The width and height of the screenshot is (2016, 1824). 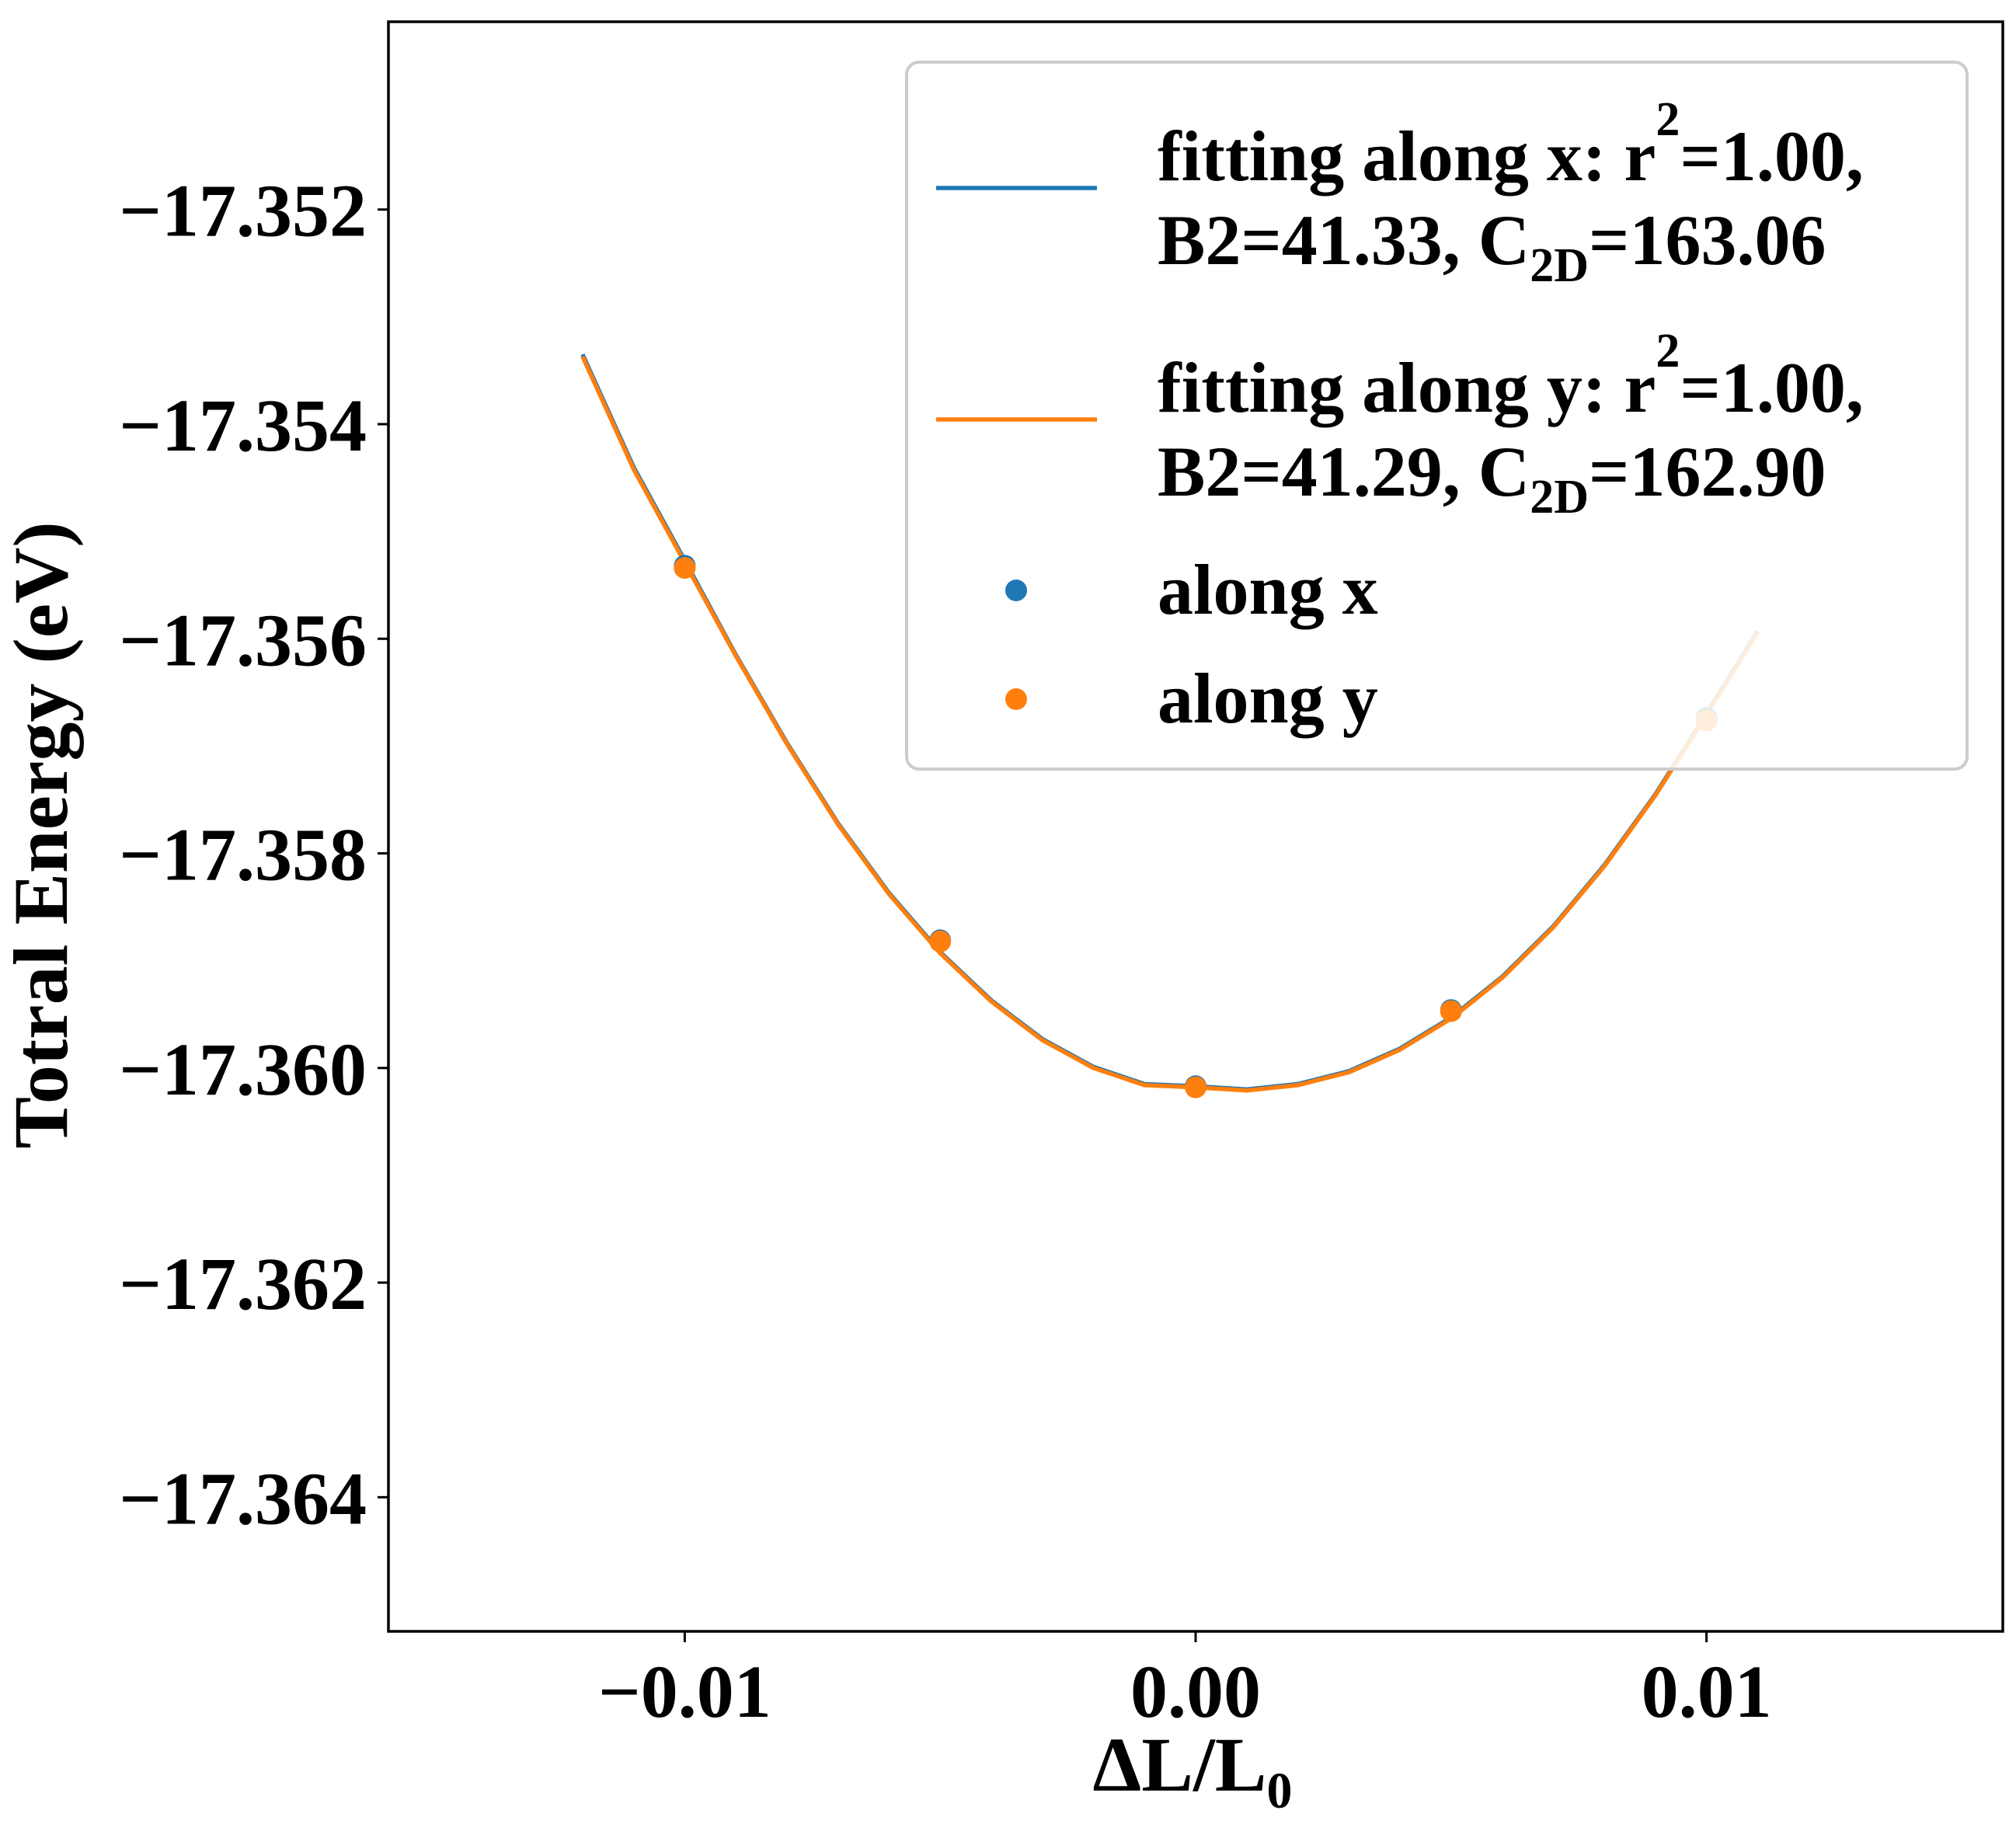 I want to click on x-tick-label-2: 0.01, so click(x=1707, y=1692).